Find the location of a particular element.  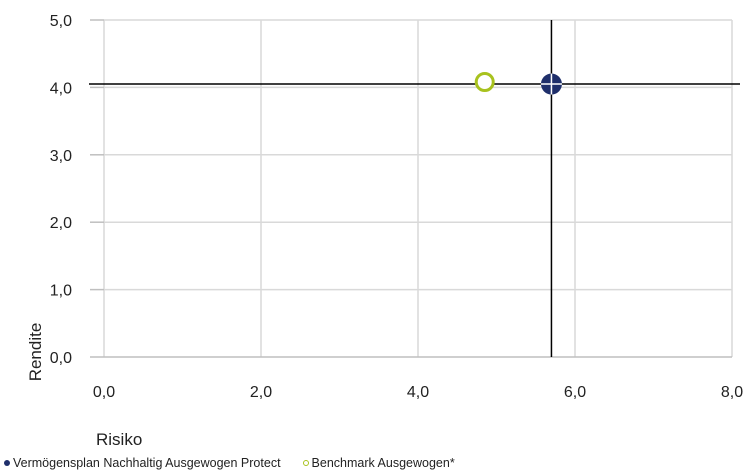

x-tick-label: 6,0 is located at coordinates (575, 392).